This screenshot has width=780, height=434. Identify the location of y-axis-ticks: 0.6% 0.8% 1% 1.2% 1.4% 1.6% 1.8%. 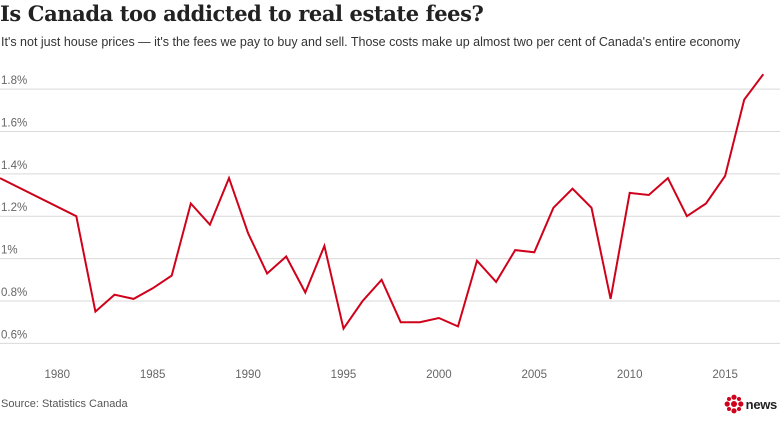
(14, 208).